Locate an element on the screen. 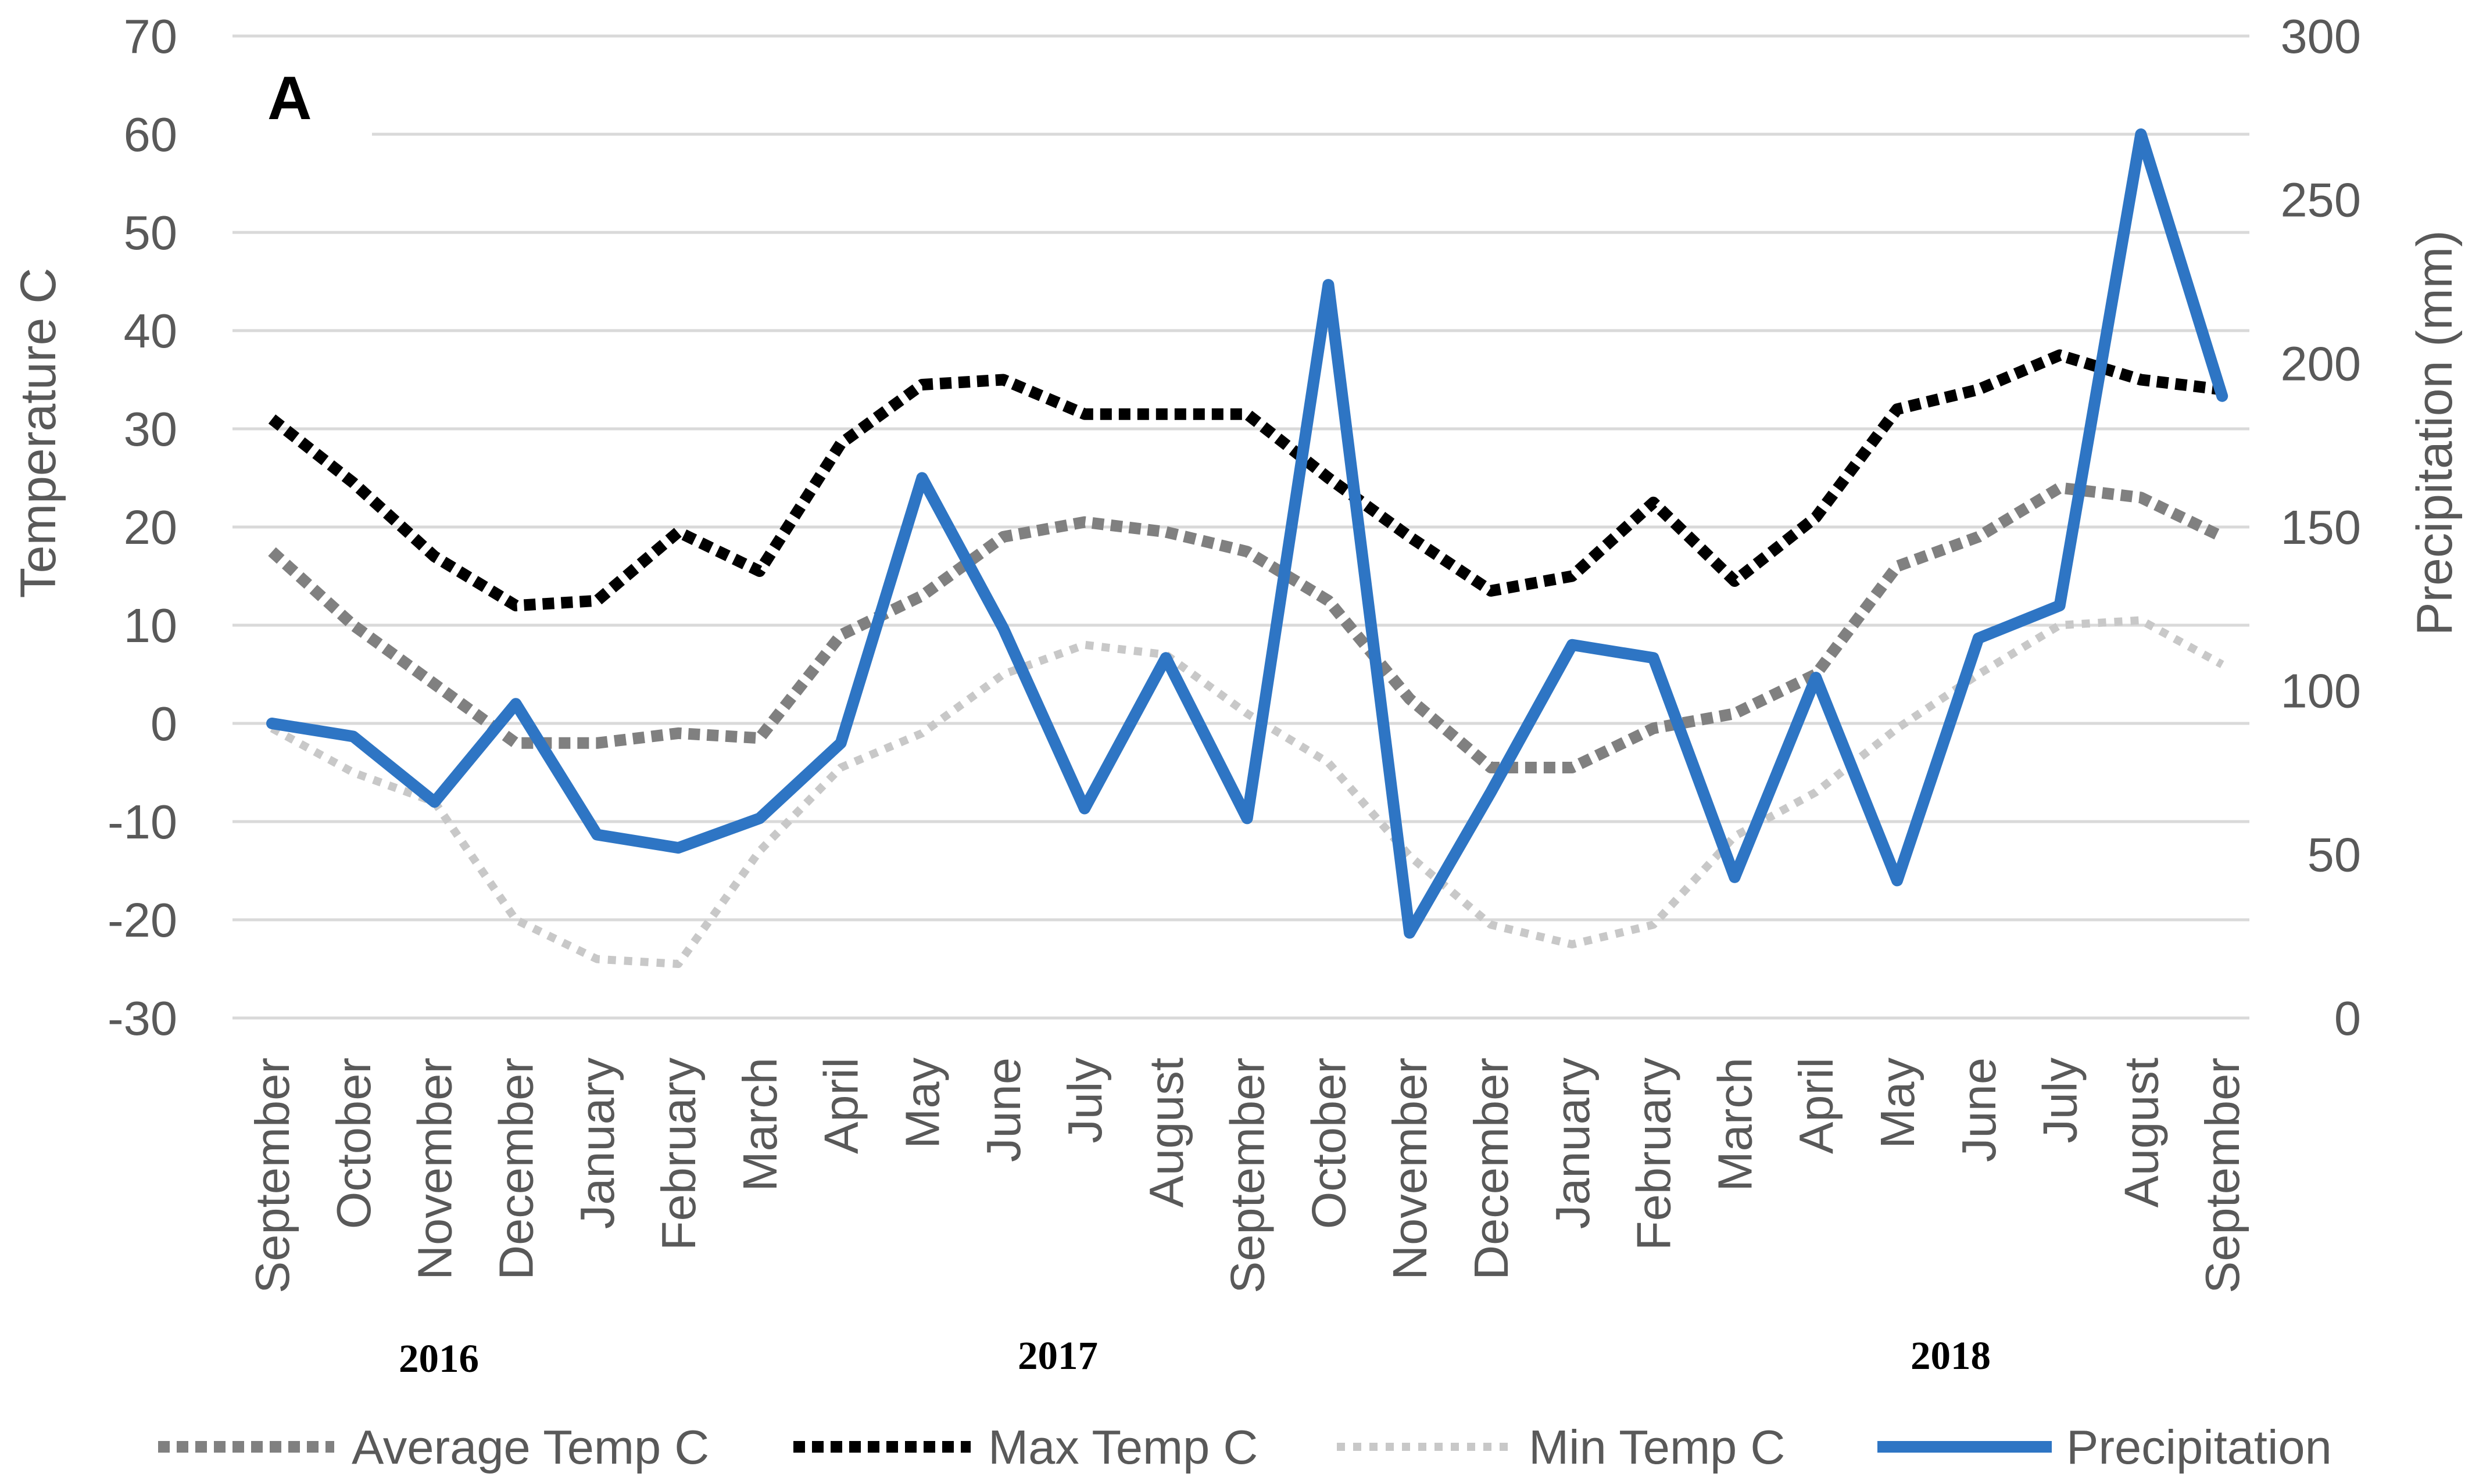 Image resolution: width=2472 pixels, height=1484 pixels. panel-label: A is located at coordinates (289, 98).